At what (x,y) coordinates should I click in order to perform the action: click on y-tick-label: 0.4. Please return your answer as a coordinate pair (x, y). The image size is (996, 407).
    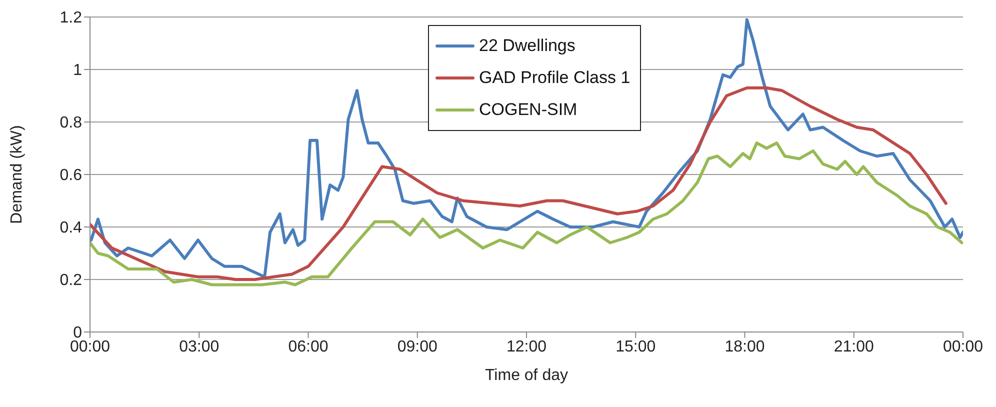
    Looking at the image, I should click on (71, 228).